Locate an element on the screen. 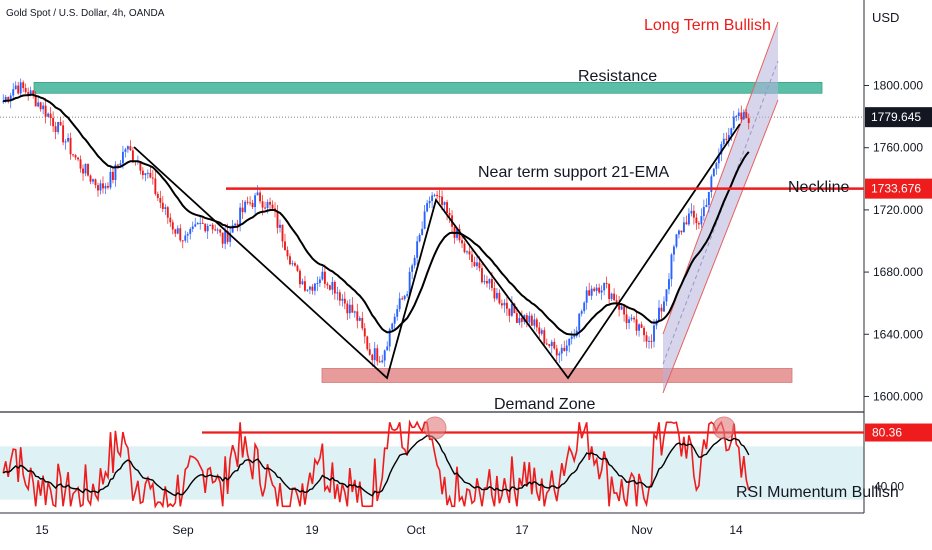  neckline-price-label is located at coordinates (898, 188).